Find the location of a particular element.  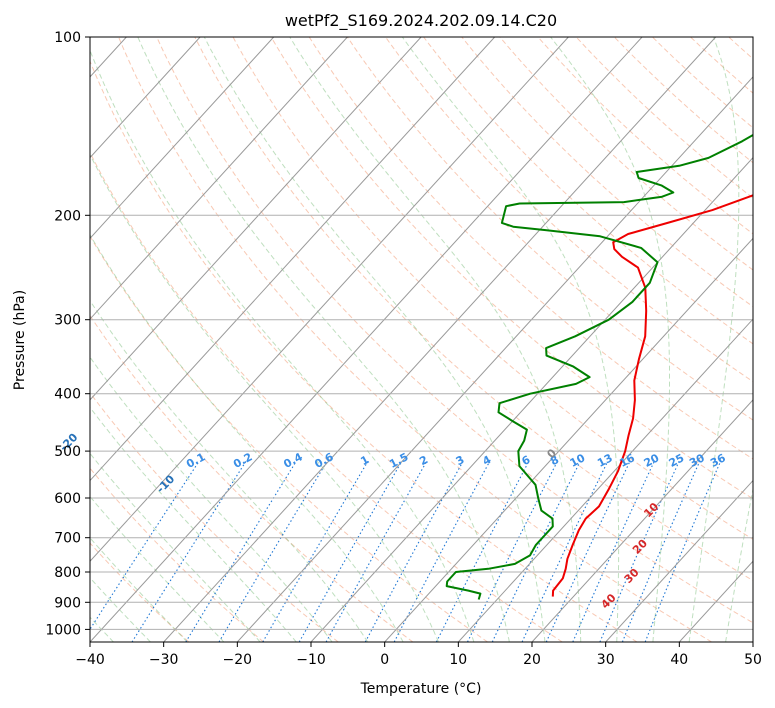

y-axis-label: Pressure (hPa) is located at coordinates (20, 340).